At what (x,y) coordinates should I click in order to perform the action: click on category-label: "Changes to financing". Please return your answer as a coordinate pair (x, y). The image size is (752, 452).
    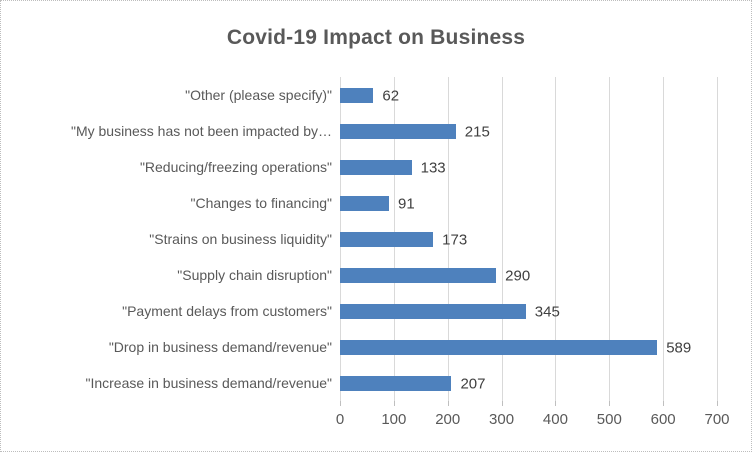
    Looking at the image, I should click on (261, 203).